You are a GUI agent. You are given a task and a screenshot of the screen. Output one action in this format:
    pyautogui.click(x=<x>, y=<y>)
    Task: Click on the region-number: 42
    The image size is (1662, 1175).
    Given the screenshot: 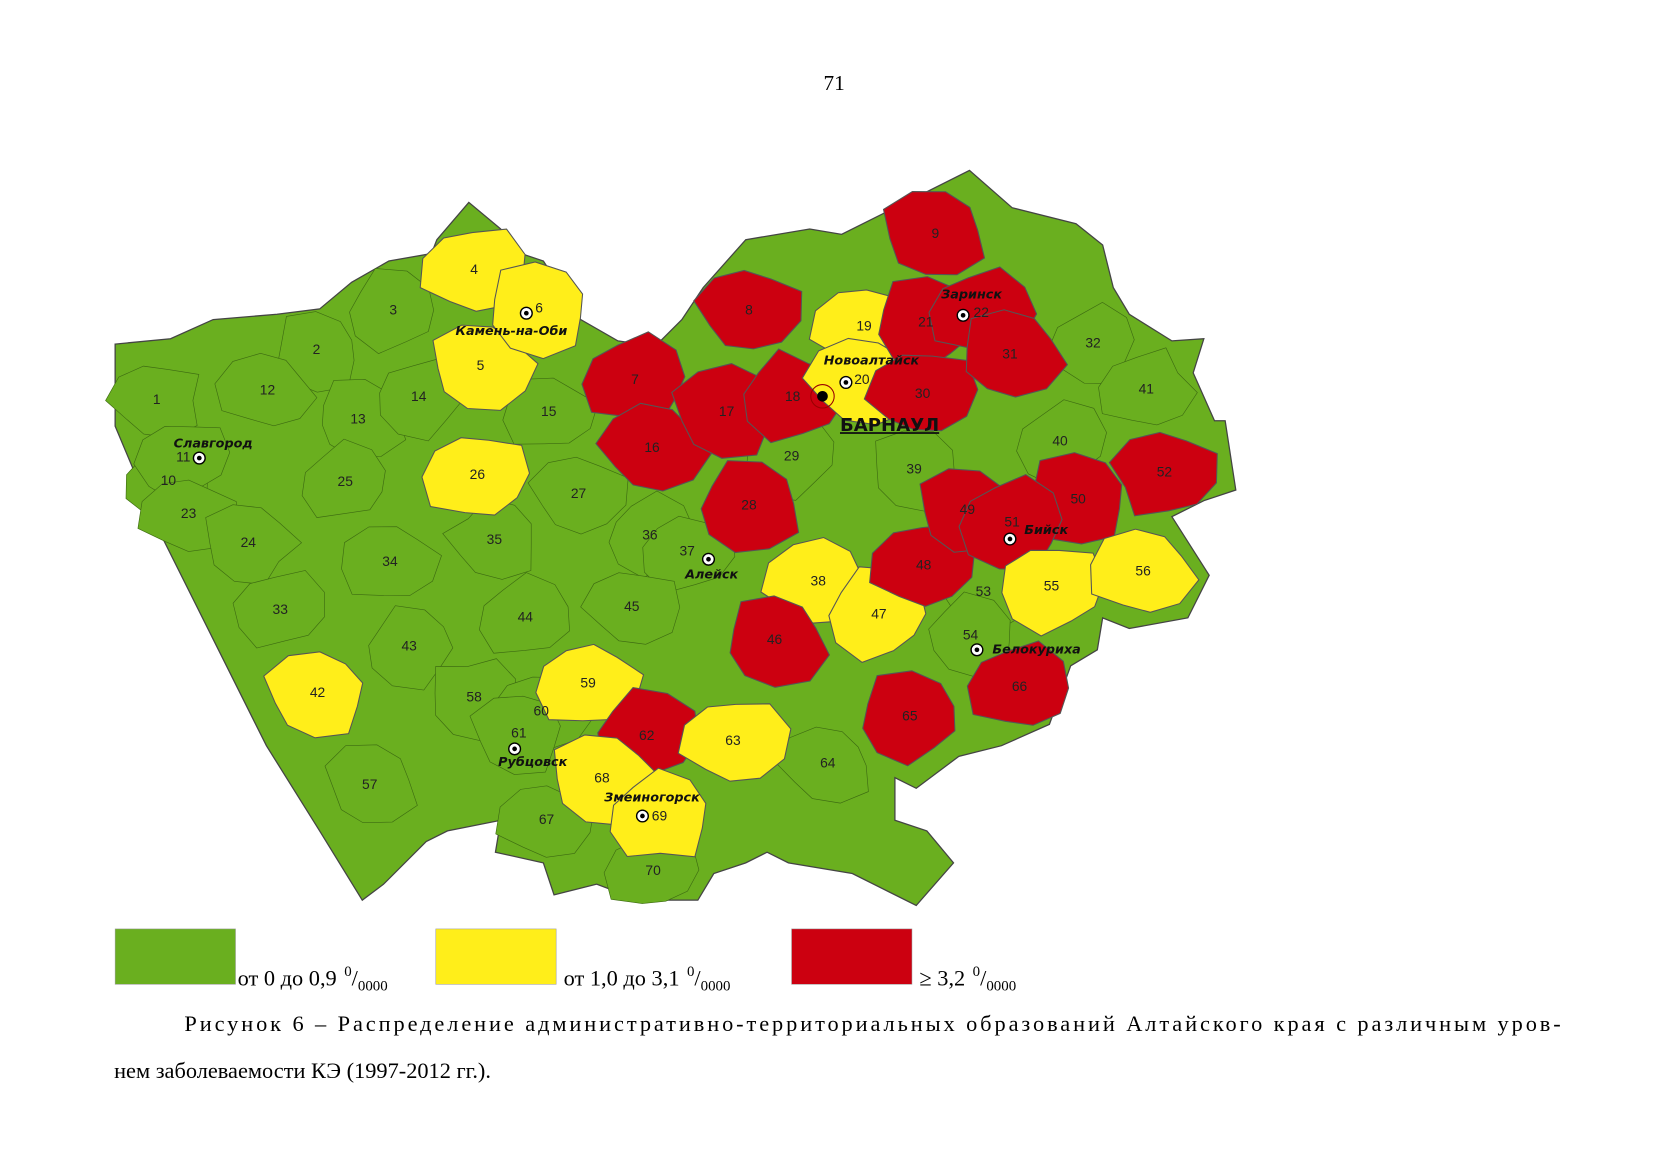 What is the action you would take?
    pyautogui.click(x=317, y=692)
    